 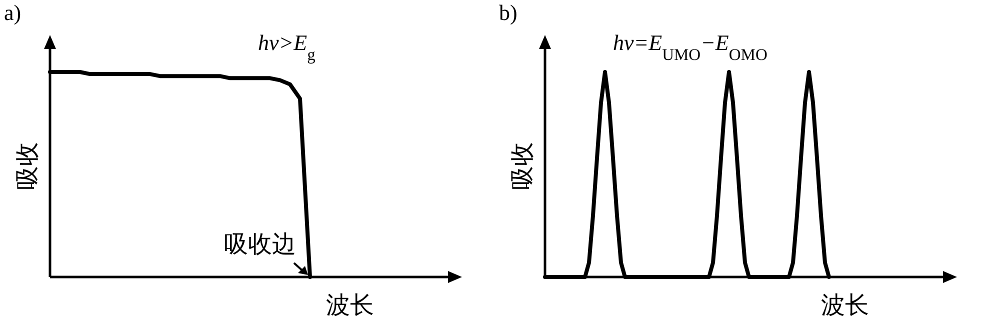 What do you see at coordinates (260, 245) in the screenshot?
I see `annotation: 吸收边` at bounding box center [260, 245].